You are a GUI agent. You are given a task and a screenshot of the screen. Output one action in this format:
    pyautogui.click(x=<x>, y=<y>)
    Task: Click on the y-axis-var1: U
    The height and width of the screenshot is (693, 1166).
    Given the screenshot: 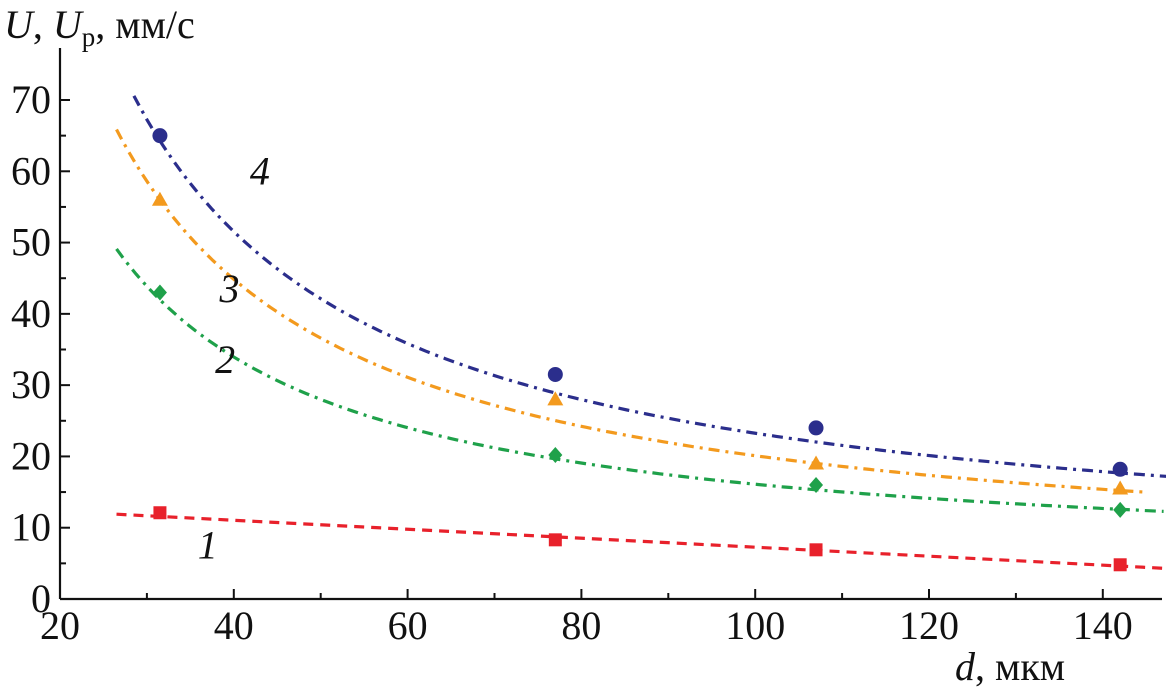 What is the action you would take?
    pyautogui.click(x=20, y=24)
    